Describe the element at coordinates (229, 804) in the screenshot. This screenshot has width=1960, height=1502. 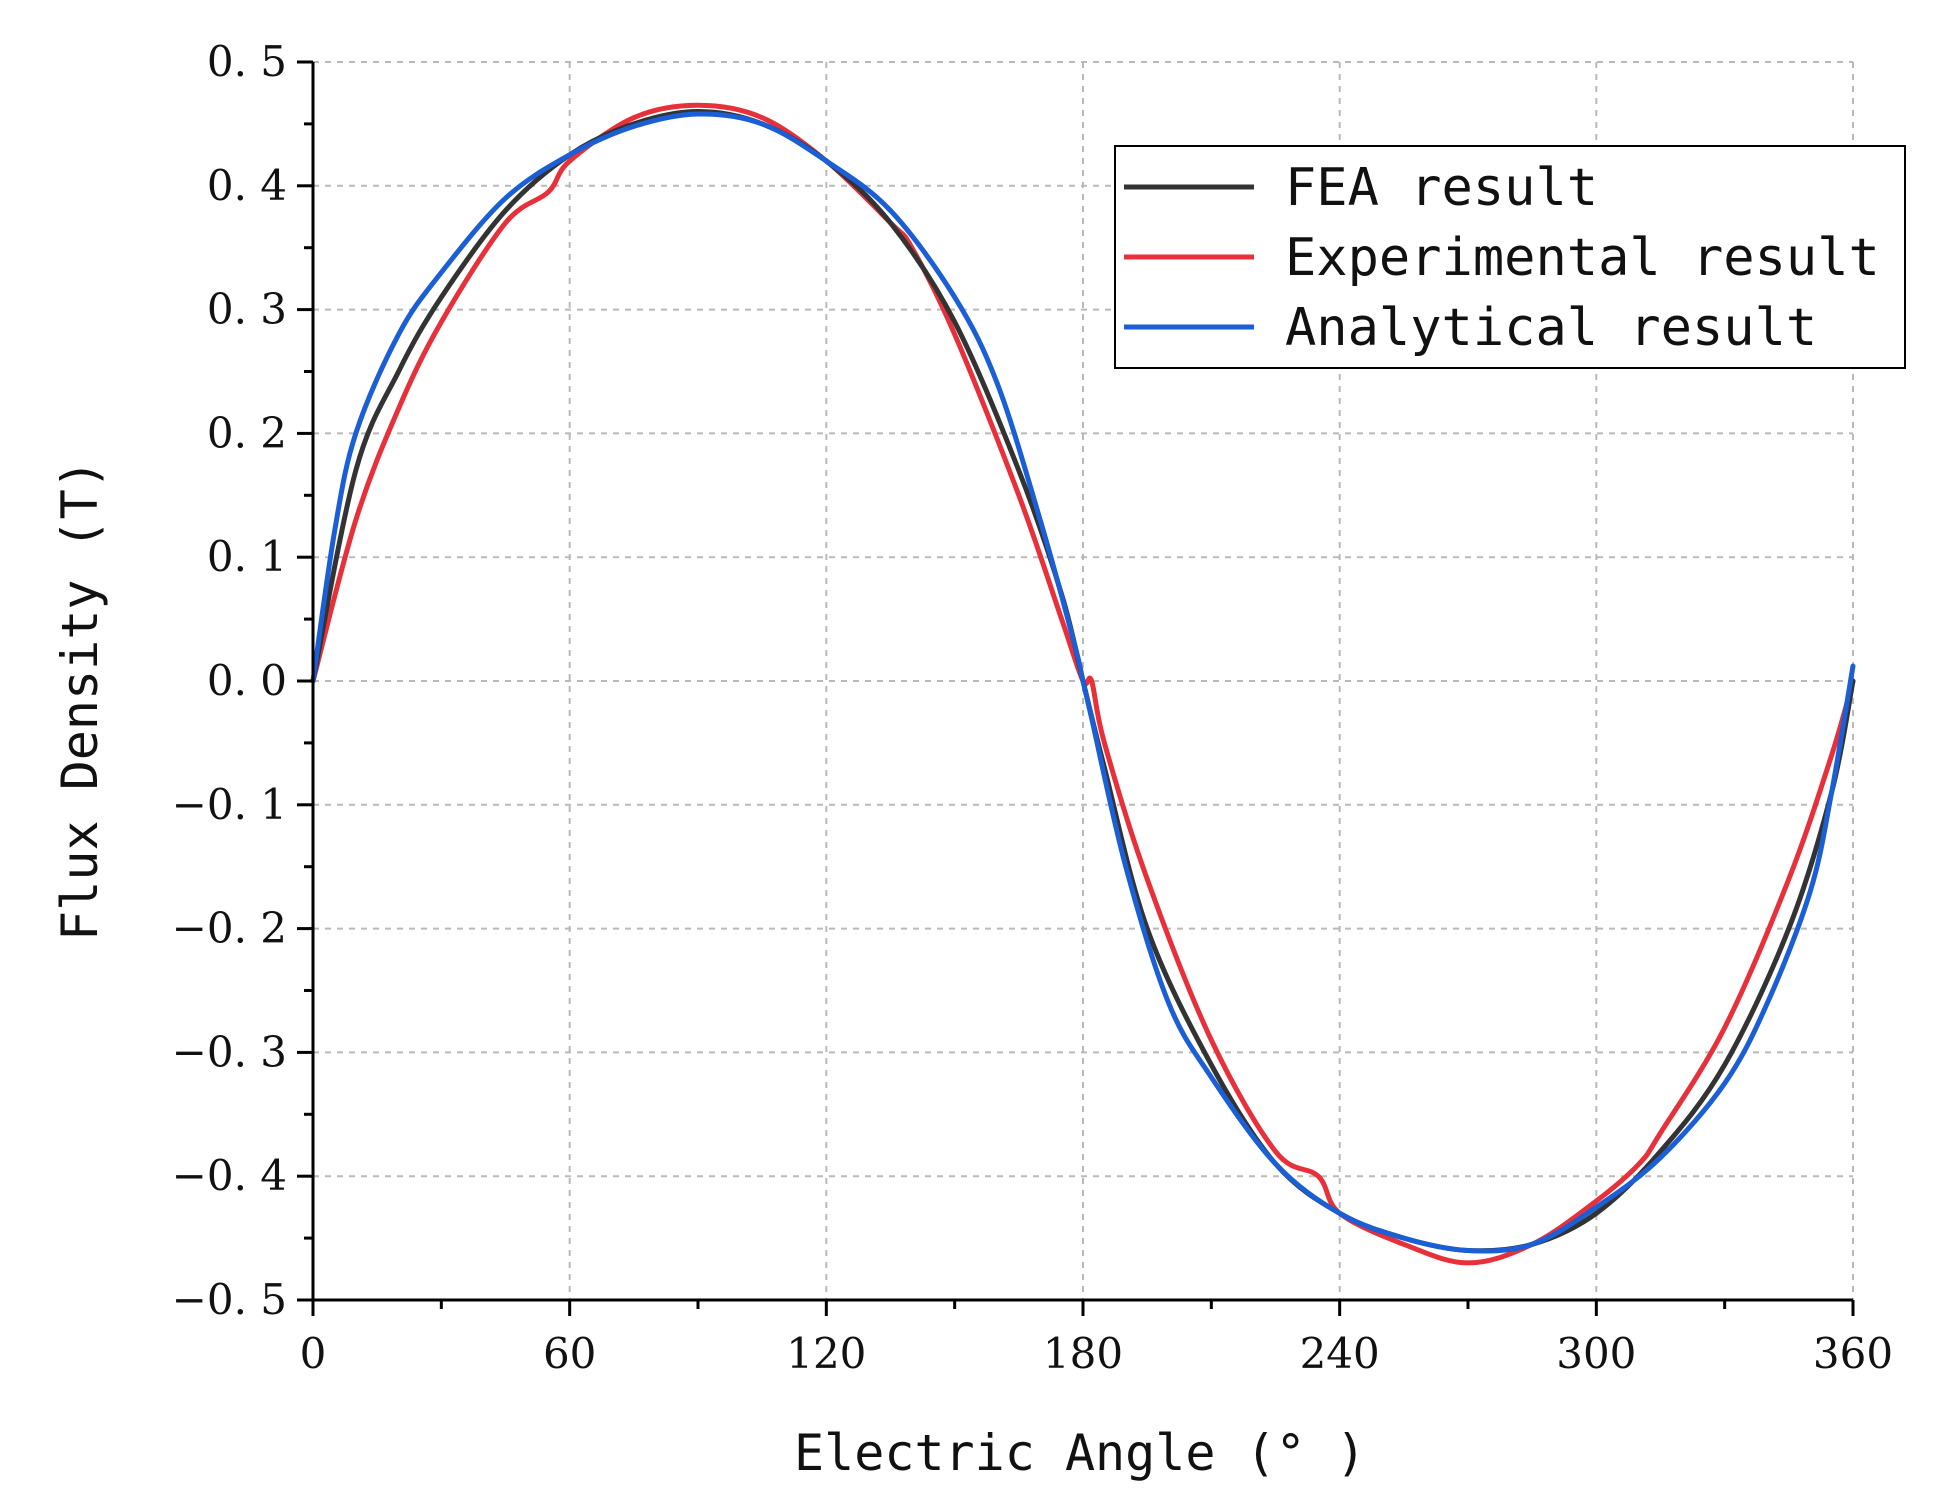
I see `y-tick-label: −0. 1` at that location.